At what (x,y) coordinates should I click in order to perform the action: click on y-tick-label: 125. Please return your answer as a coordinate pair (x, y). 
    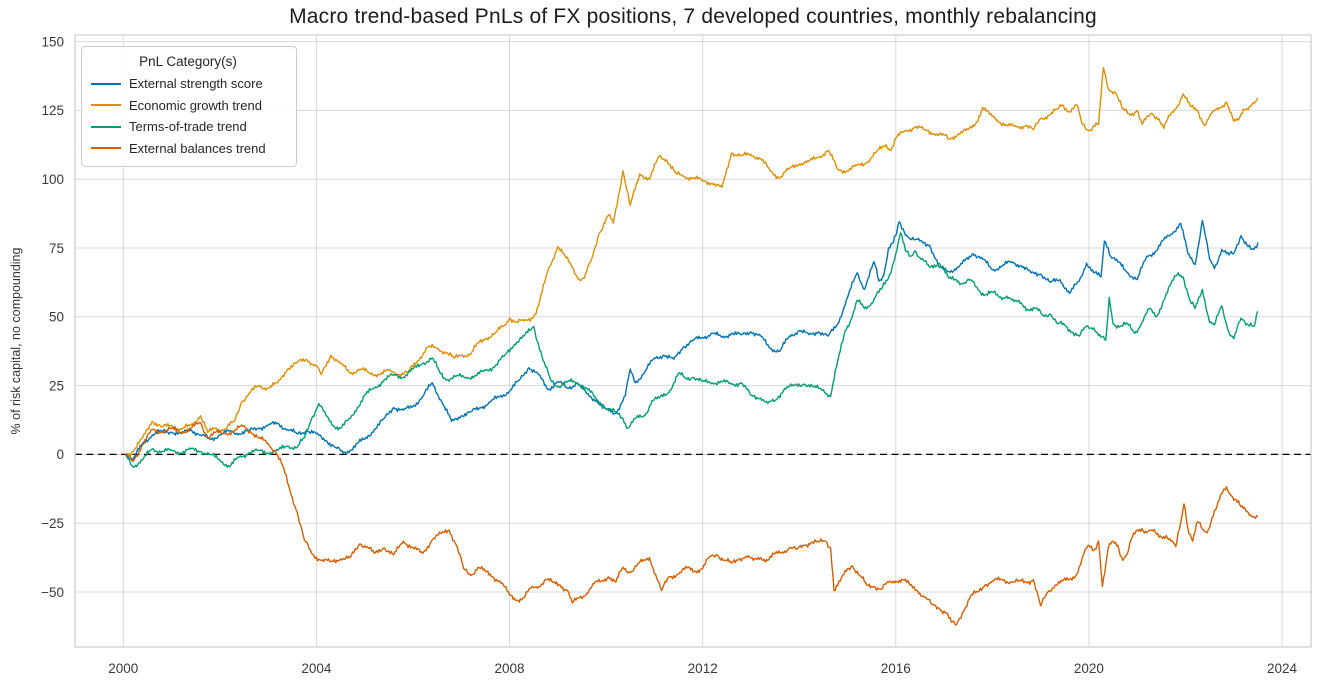
    Looking at the image, I should click on (52, 110).